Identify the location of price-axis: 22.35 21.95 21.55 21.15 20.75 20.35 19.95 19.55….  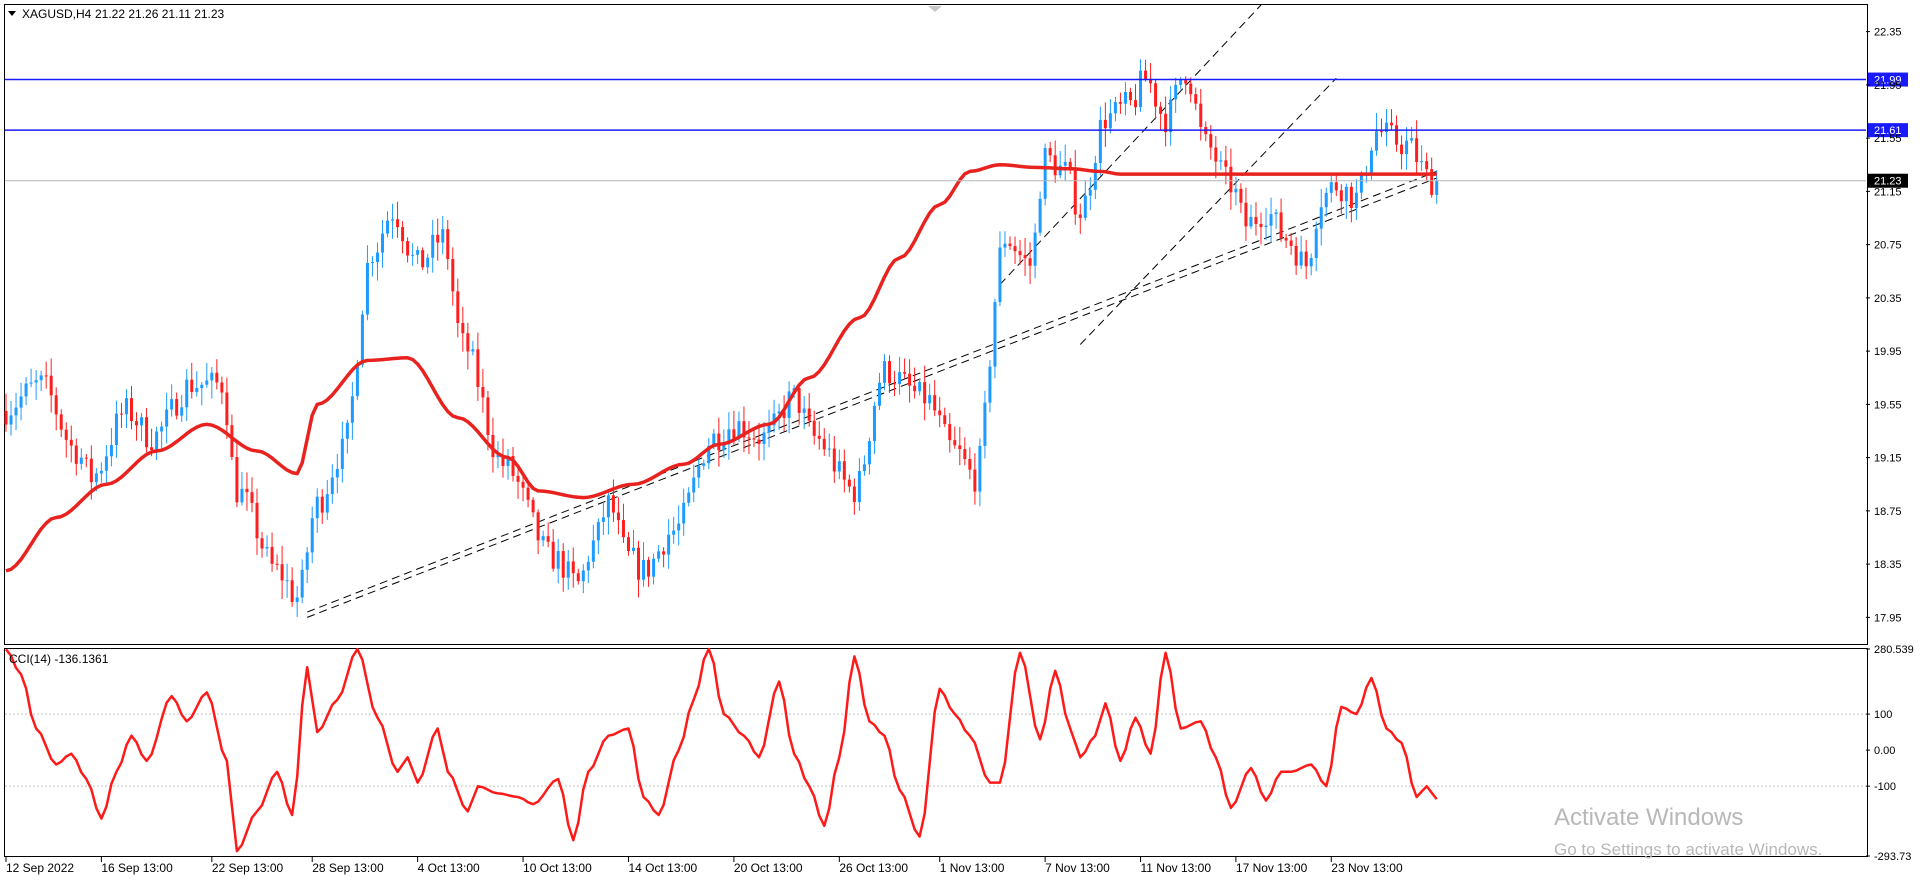
(1884, 326).